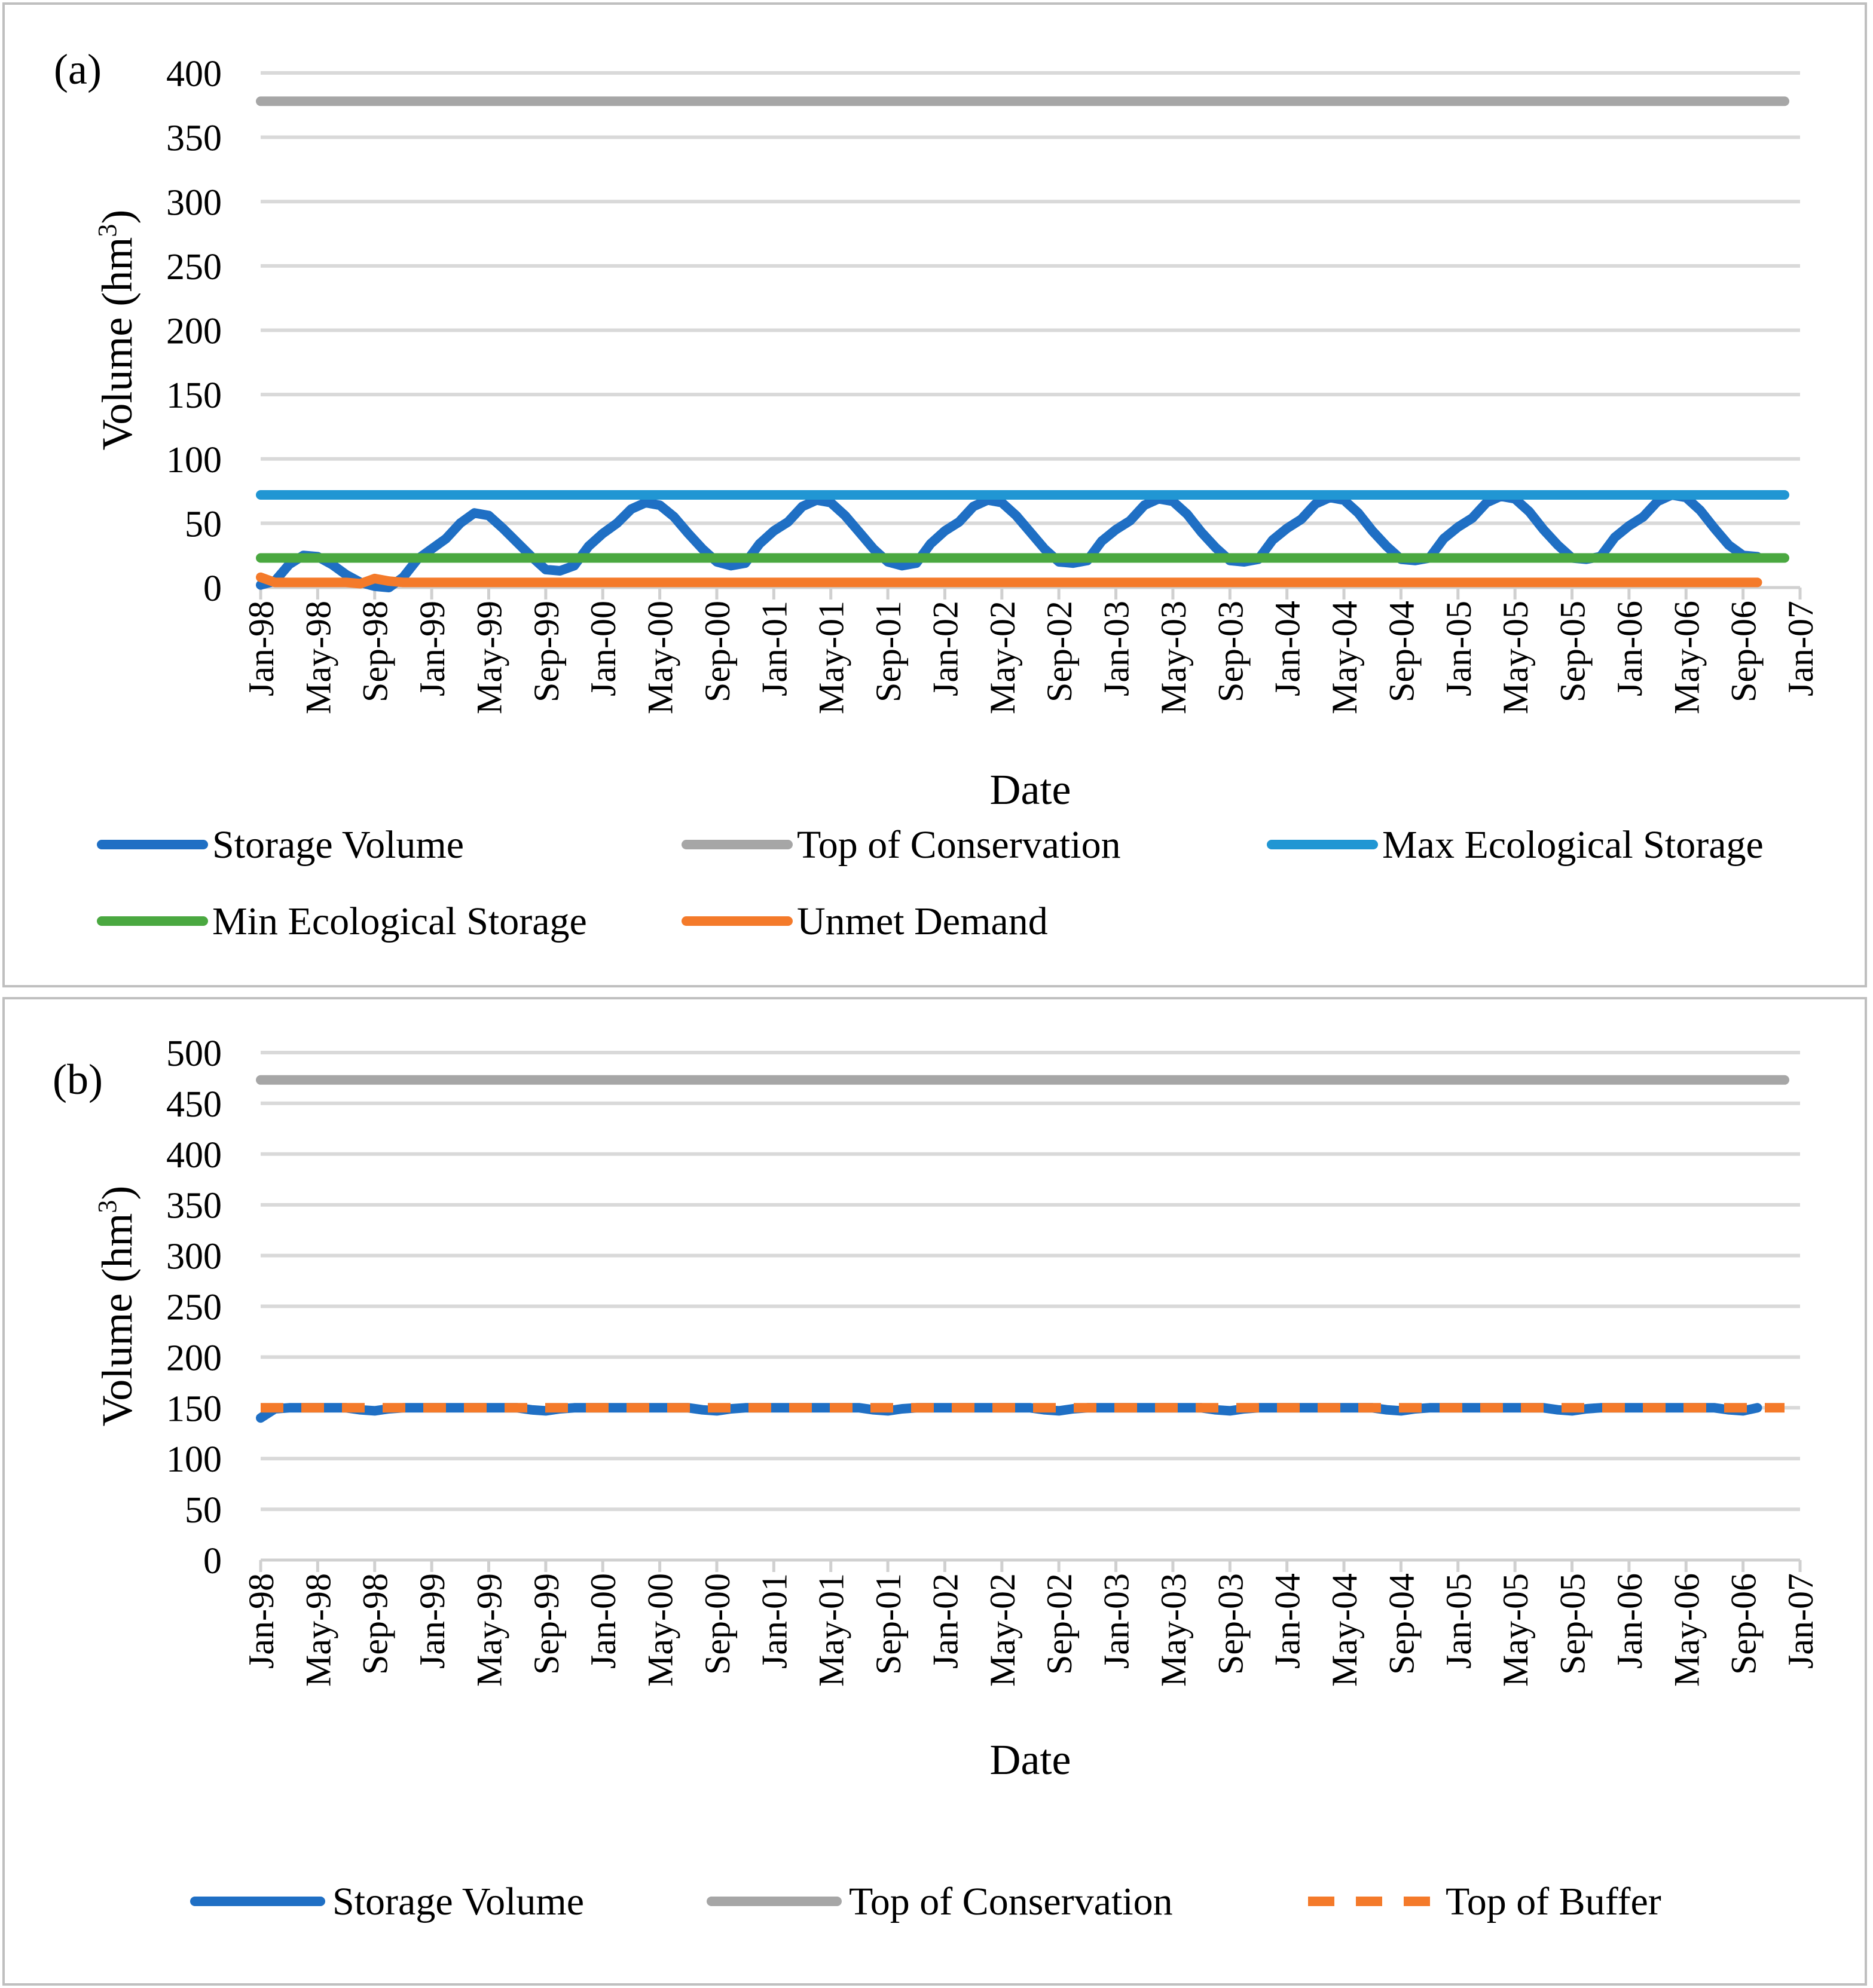 This screenshot has width=1873, height=1988. What do you see at coordinates (78, 69) in the screenshot?
I see `panel-label: (a)` at bounding box center [78, 69].